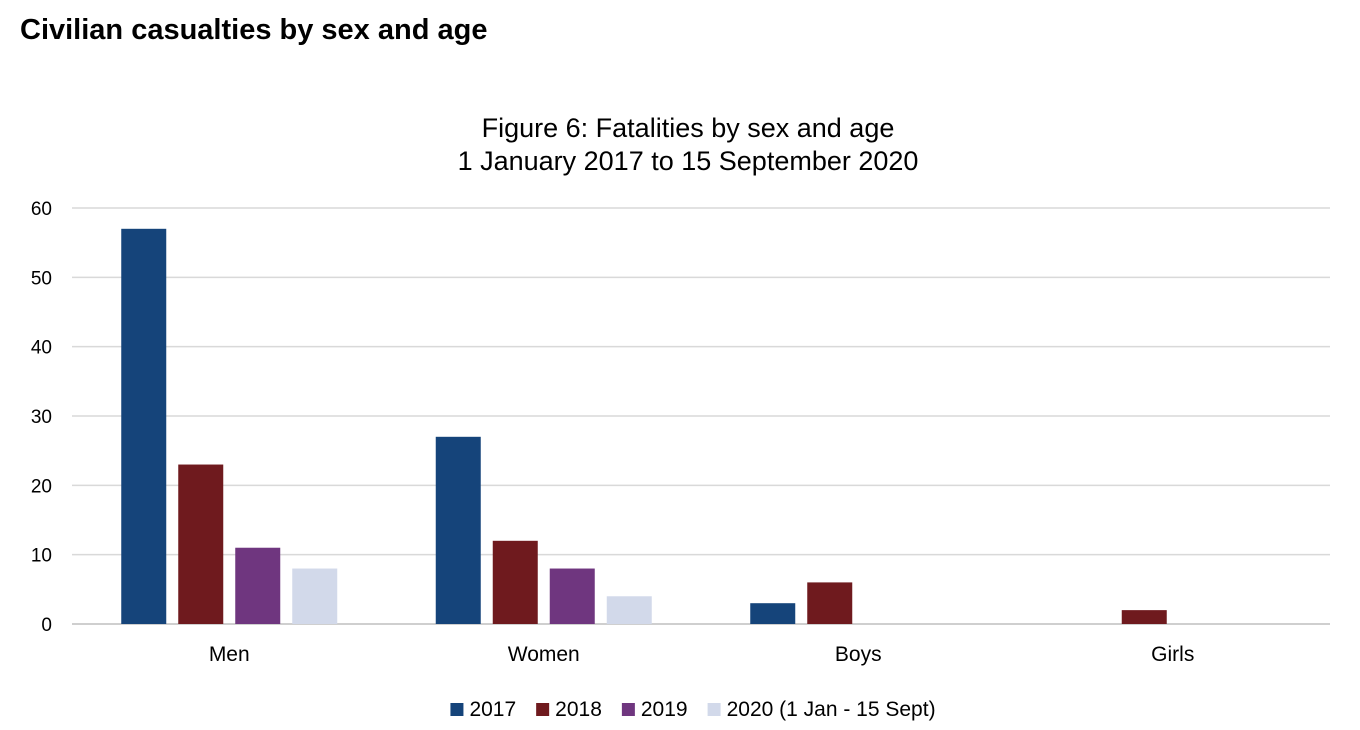 This screenshot has width=1360, height=730. What do you see at coordinates (41, 556) in the screenshot?
I see `y-tick-label: 10` at bounding box center [41, 556].